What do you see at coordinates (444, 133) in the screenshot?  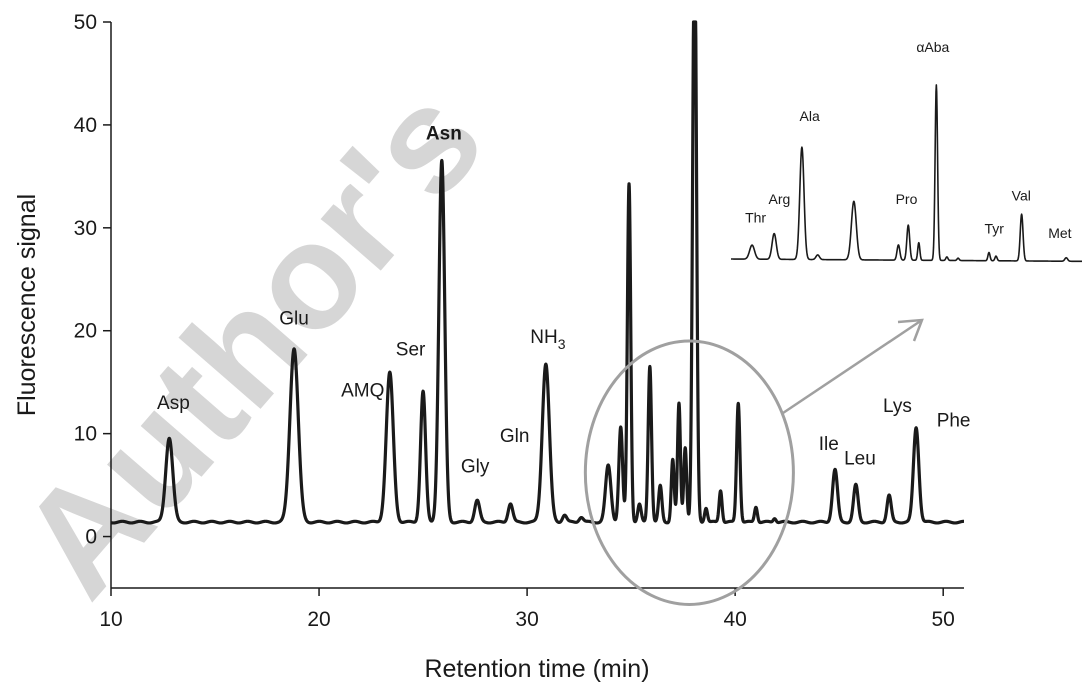 I see `peak-label-asn: Asn` at bounding box center [444, 133].